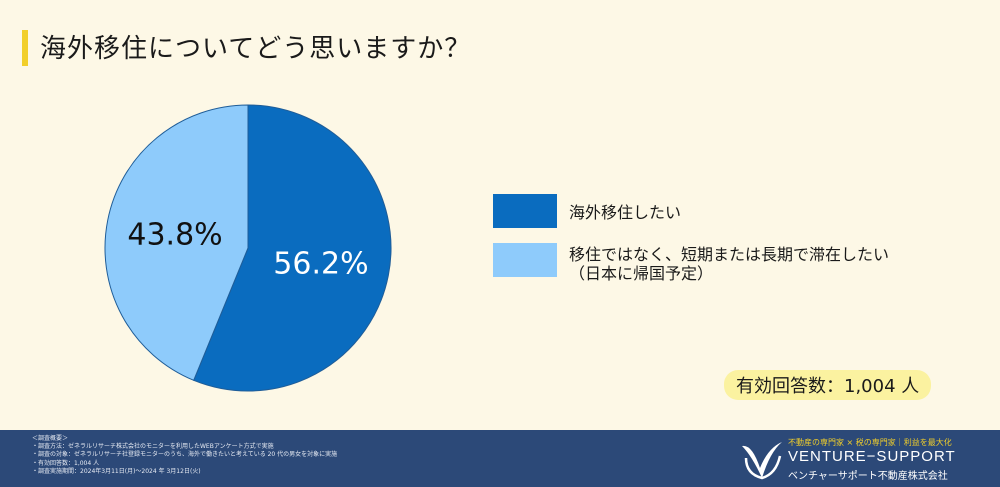 This screenshot has width=1000, height=487. I want to click on brand-company-name: ベンチャーサポート不動産株式会社, so click(868, 476).